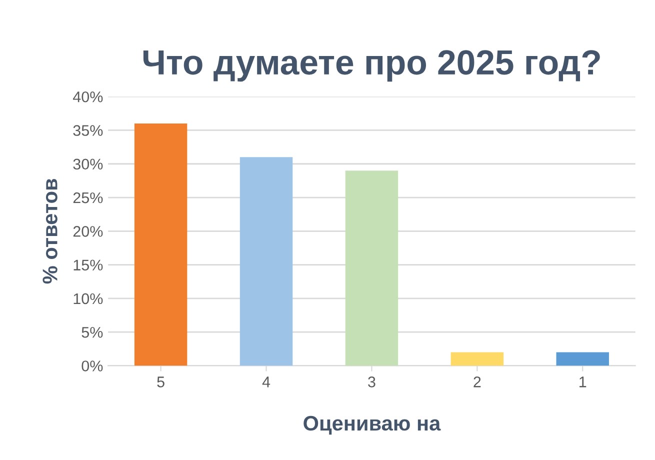  What do you see at coordinates (266, 382) in the screenshot?
I see `x-tick-label: 4` at bounding box center [266, 382].